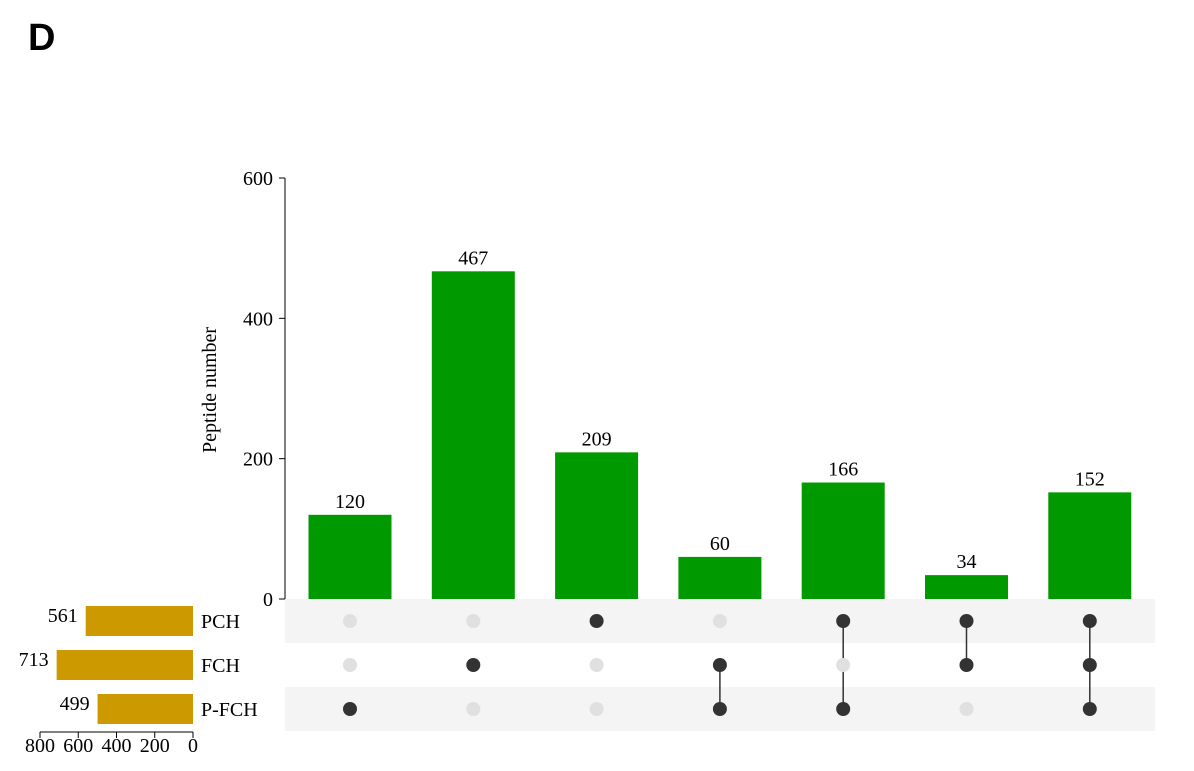 This screenshot has height=771, width=1194. Describe the element at coordinates (229, 710) in the screenshot. I see `set-name: P-FCH` at that location.